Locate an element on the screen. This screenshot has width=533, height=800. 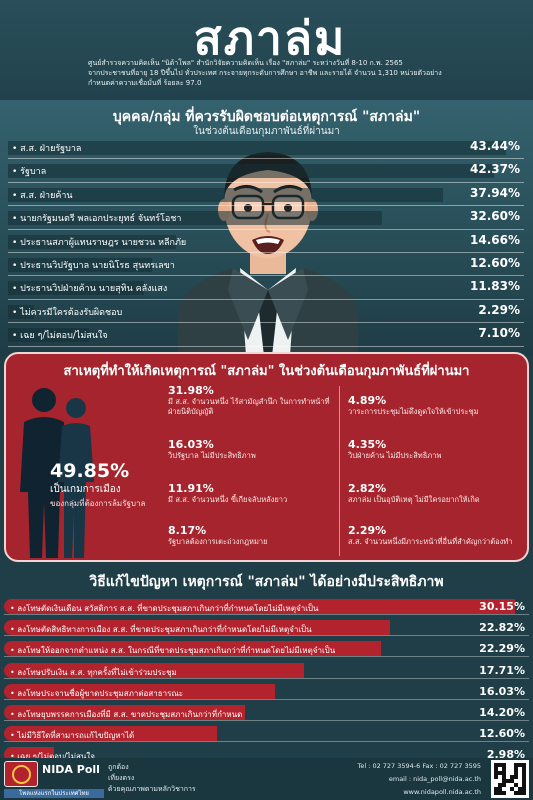
legend-line-2: เที่ยงตรง is located at coordinates (121, 778).